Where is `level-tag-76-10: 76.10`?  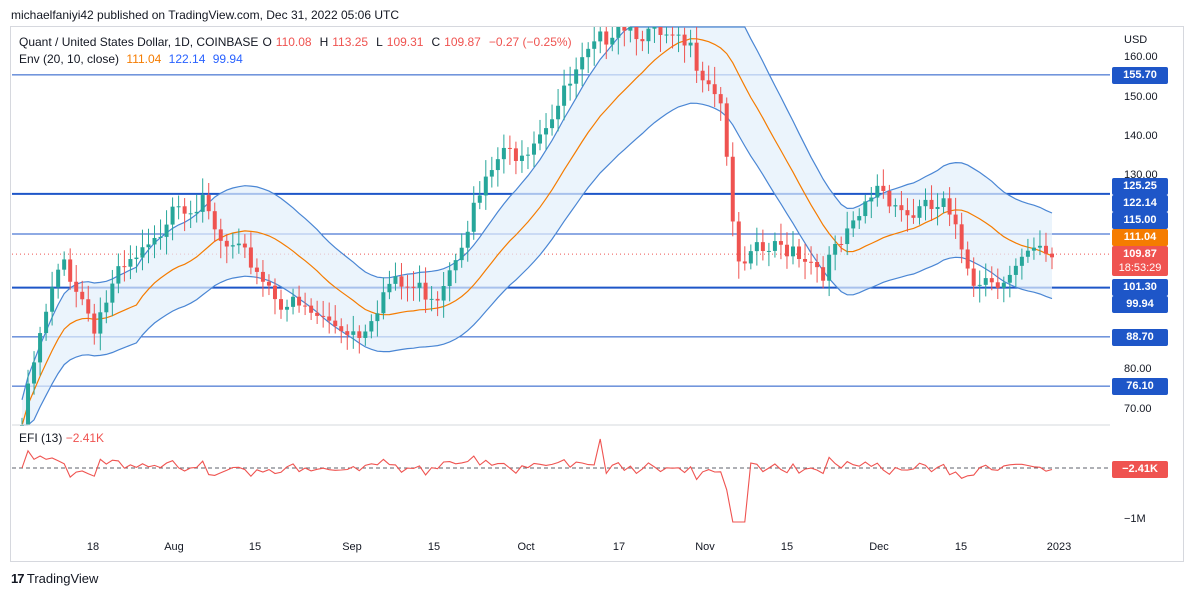 level-tag-76-10: 76.10 is located at coordinates (1140, 386).